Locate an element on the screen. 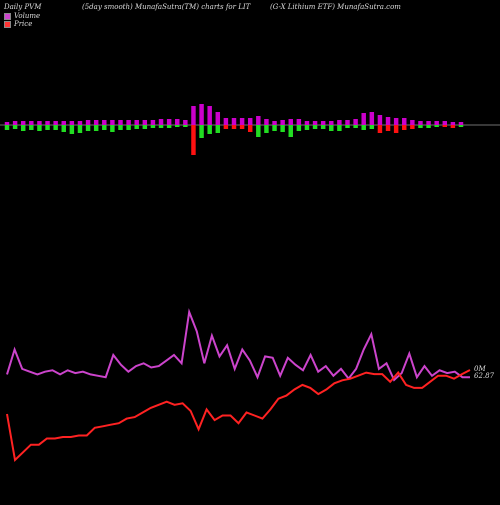 The width and height of the screenshot is (500, 505). pvm-bars is located at coordinates (234, 129).